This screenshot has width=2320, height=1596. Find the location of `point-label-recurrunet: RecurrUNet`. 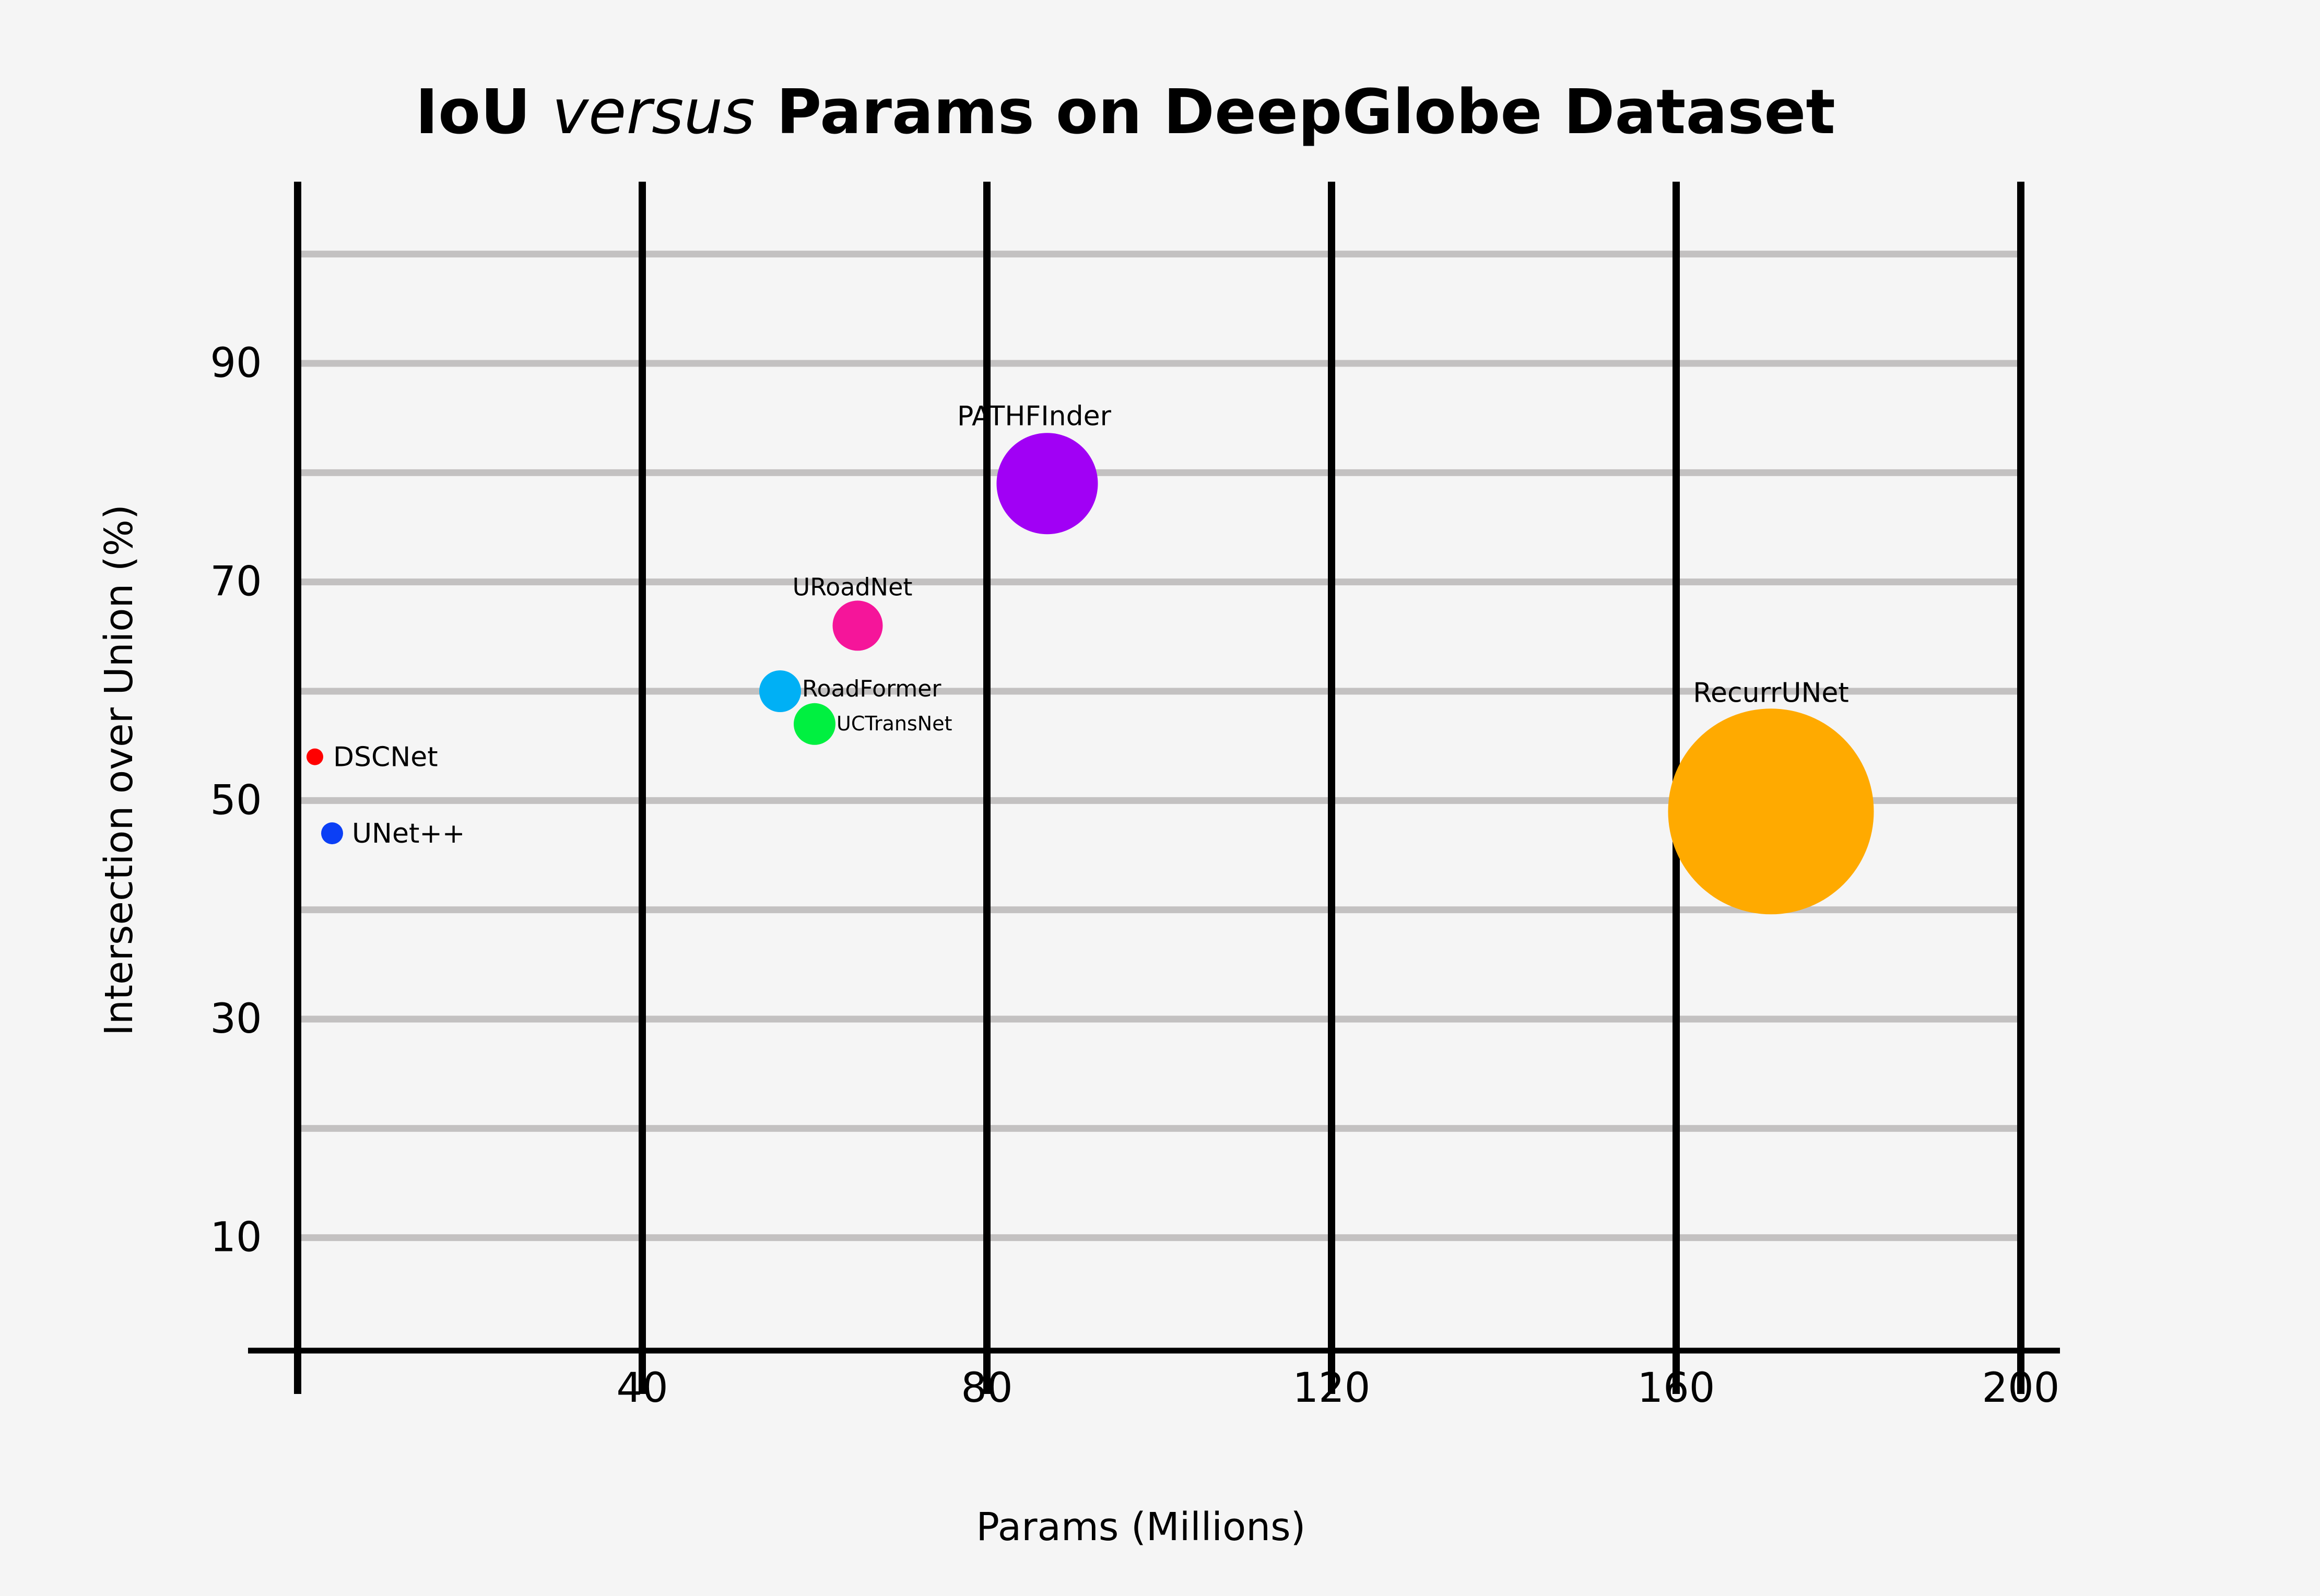

point-label-recurrunet: RecurrUNet is located at coordinates (1771, 692).